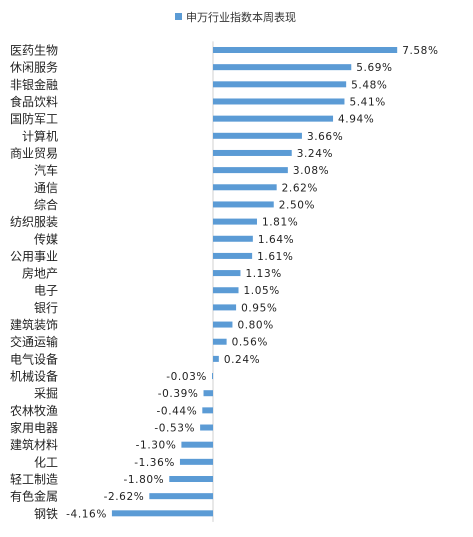  What do you see at coordinates (34, 358) in the screenshot?
I see `category-label-19: 电气设备` at bounding box center [34, 358].